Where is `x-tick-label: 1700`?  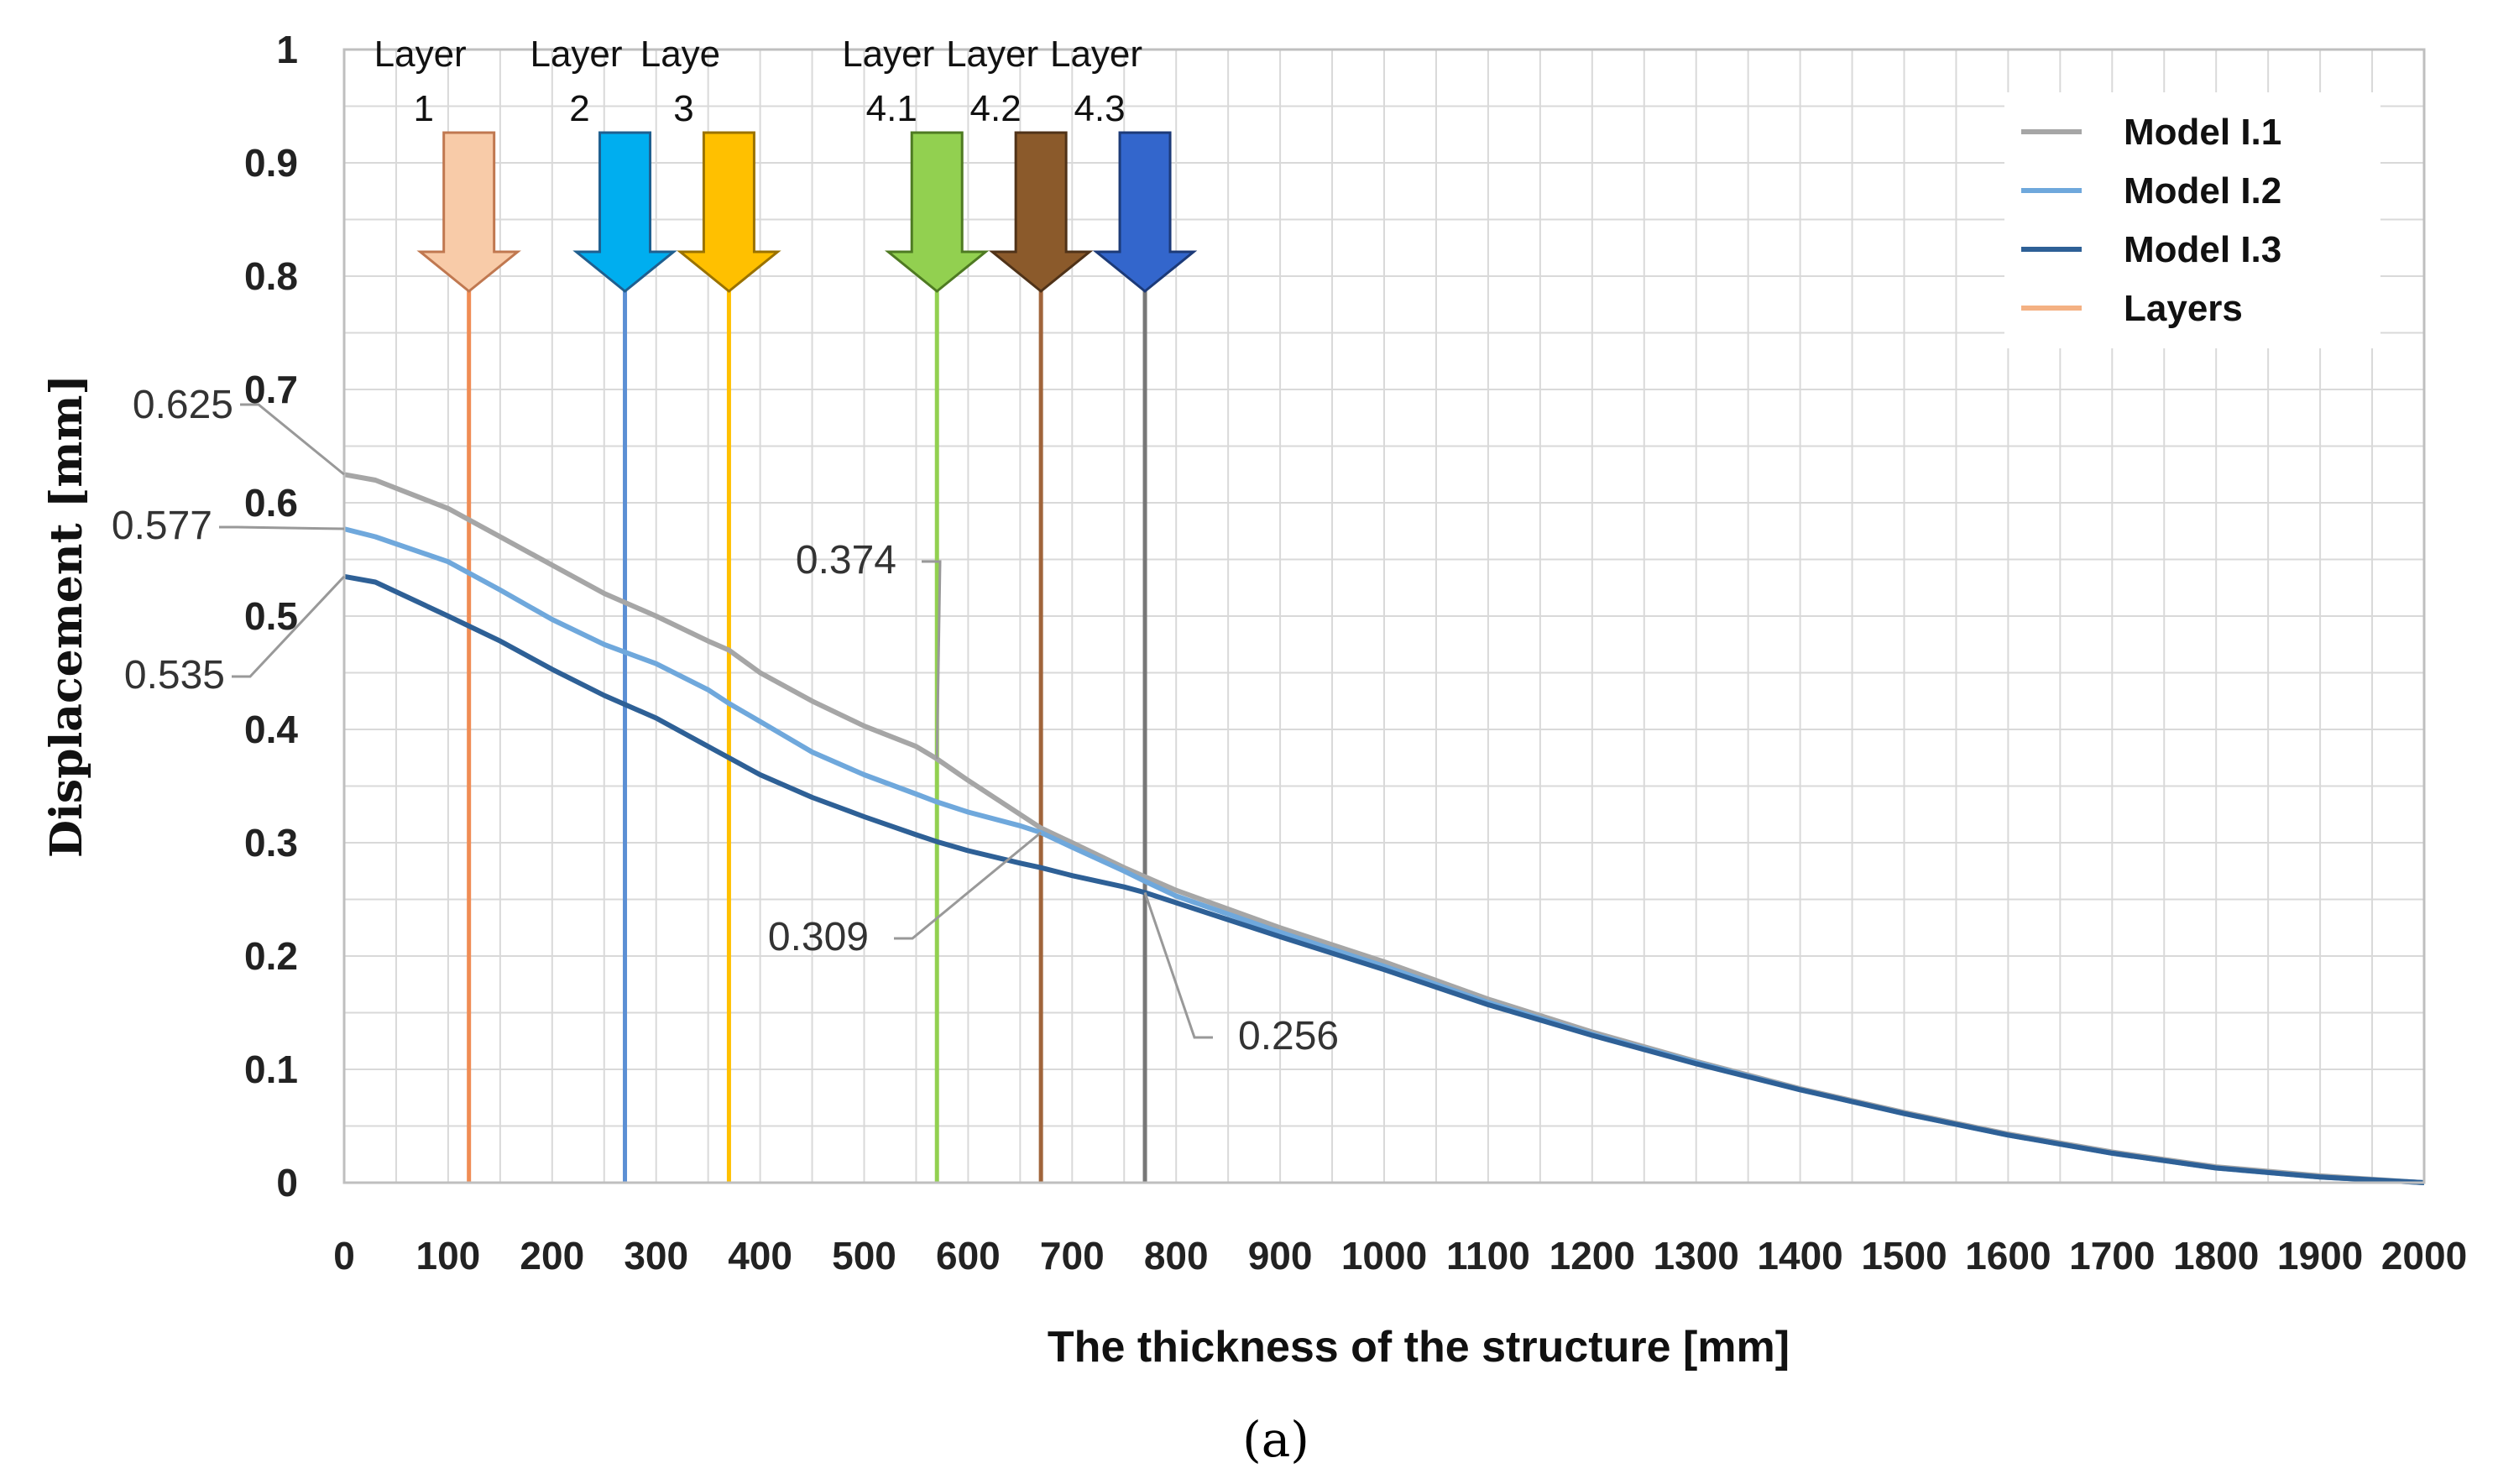 x-tick-label: 1700 is located at coordinates (2112, 1256).